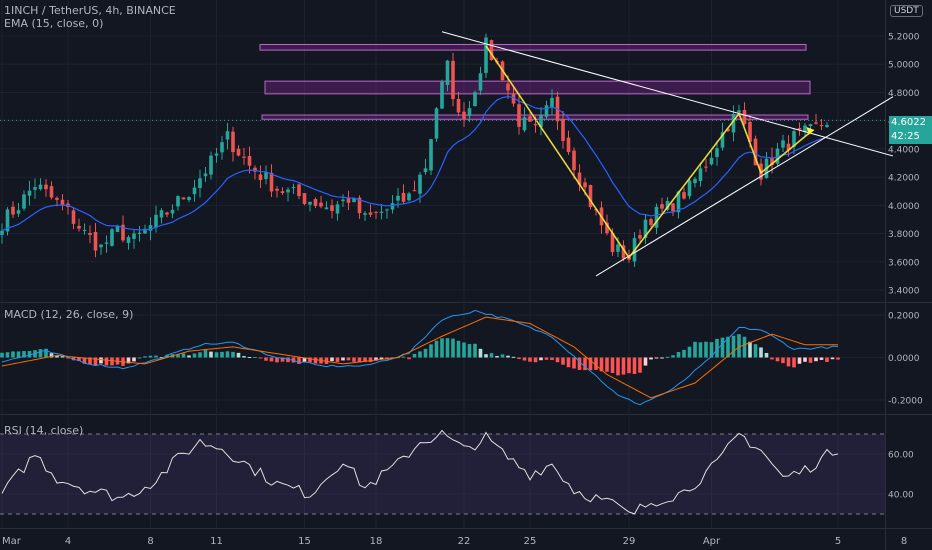  What do you see at coordinates (376, 541) in the screenshot?
I see `x-tick-label: 18` at bounding box center [376, 541].